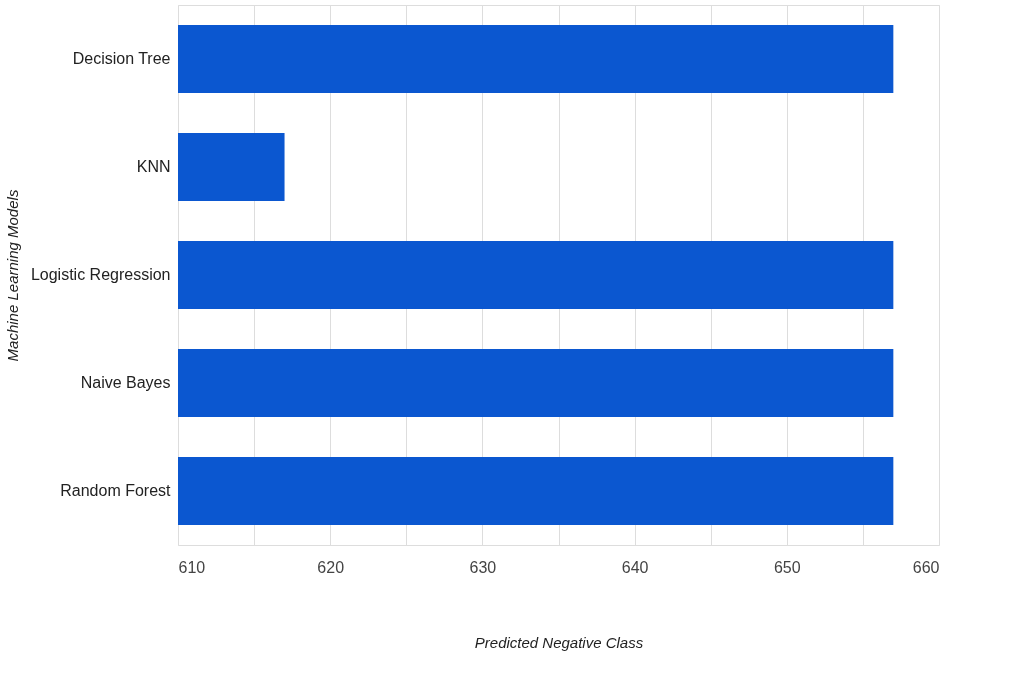 The width and height of the screenshot is (1019, 684). Describe the element at coordinates (926, 567) in the screenshot. I see `x-tick-label: 660` at that location.